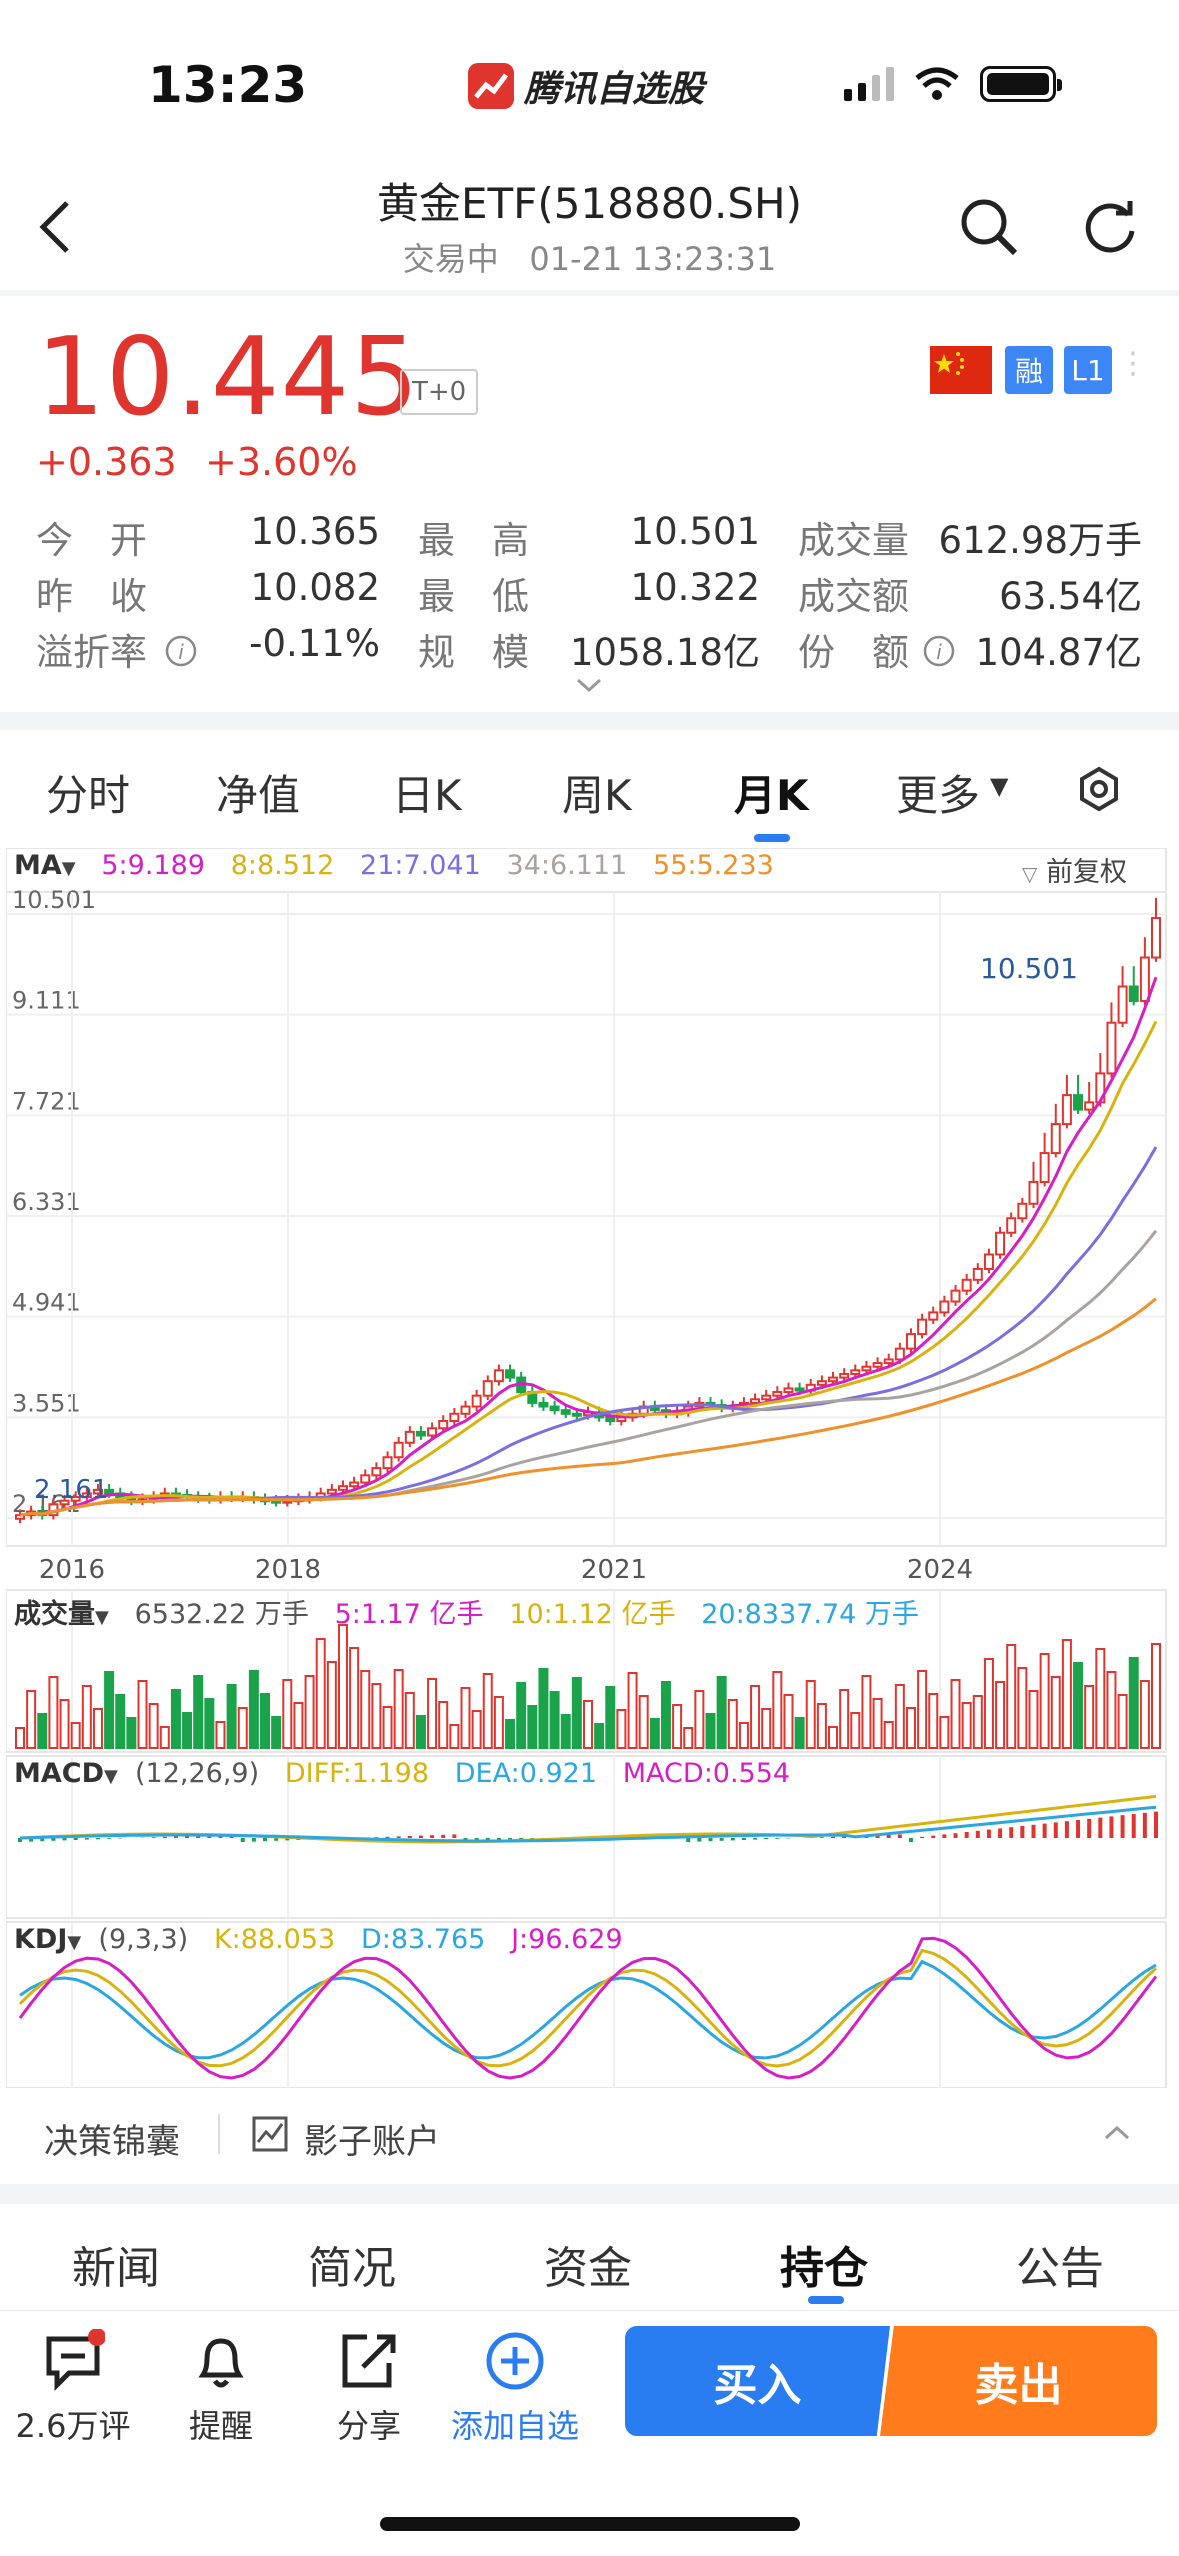  What do you see at coordinates (228, 85) in the screenshot?
I see `status-time: 13:23` at bounding box center [228, 85].